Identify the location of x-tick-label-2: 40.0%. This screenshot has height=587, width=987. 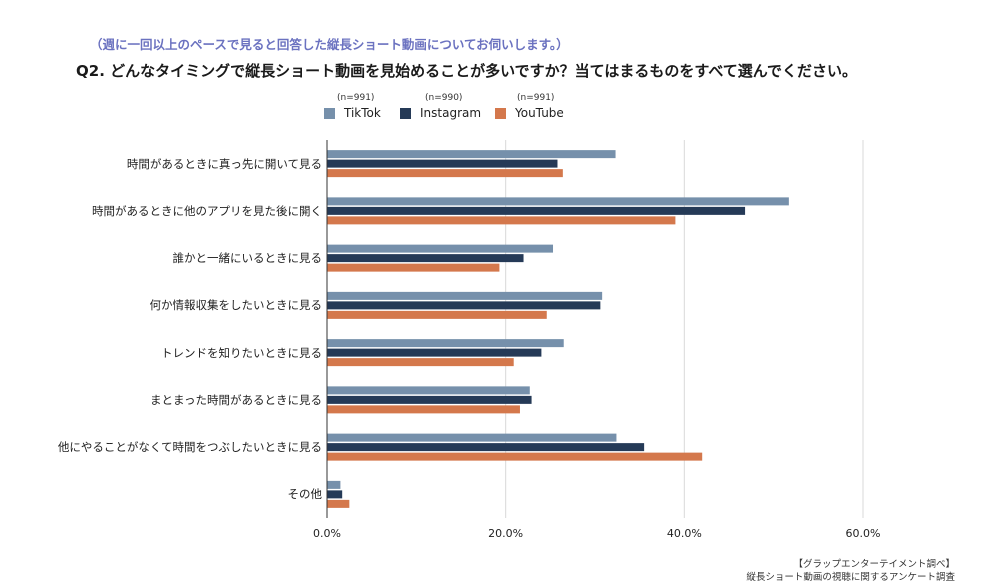
(684, 533).